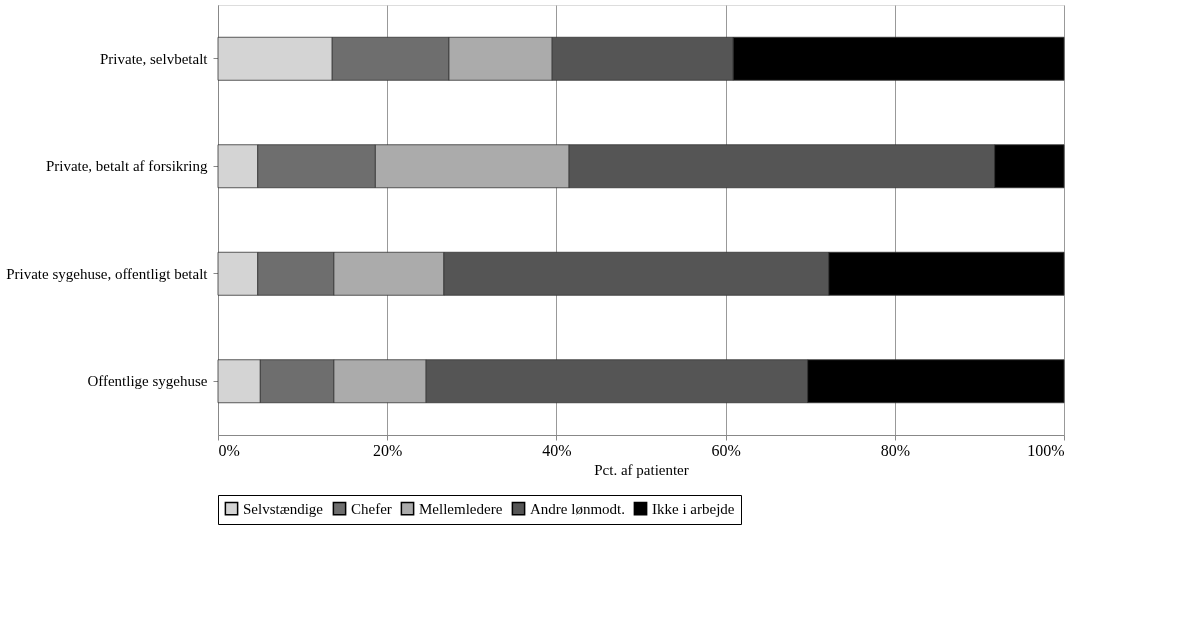  I want to click on x-tick-label: 20%, so click(388, 450).